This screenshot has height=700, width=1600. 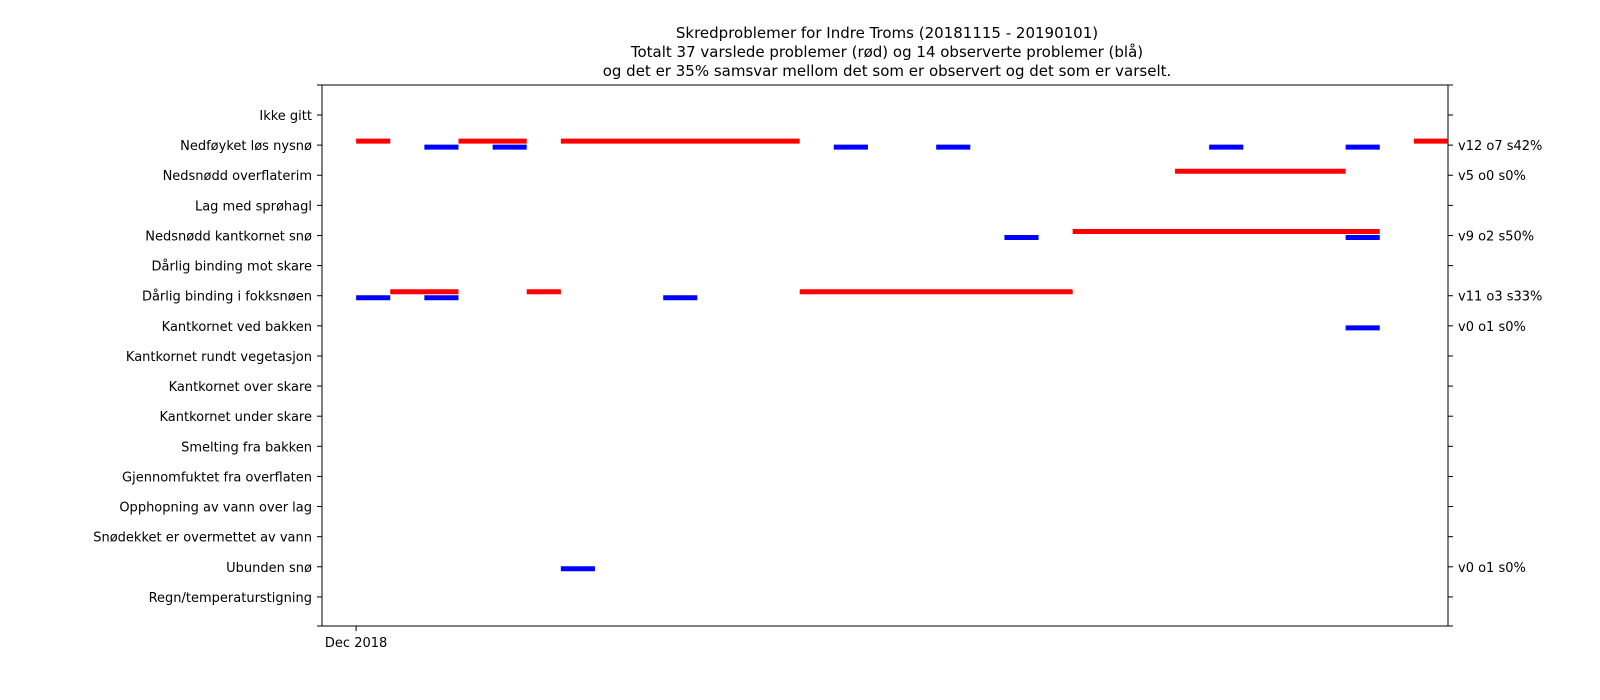 I want to click on y-tick-label: Nedsnødd kantkornet snø, so click(x=228, y=236).